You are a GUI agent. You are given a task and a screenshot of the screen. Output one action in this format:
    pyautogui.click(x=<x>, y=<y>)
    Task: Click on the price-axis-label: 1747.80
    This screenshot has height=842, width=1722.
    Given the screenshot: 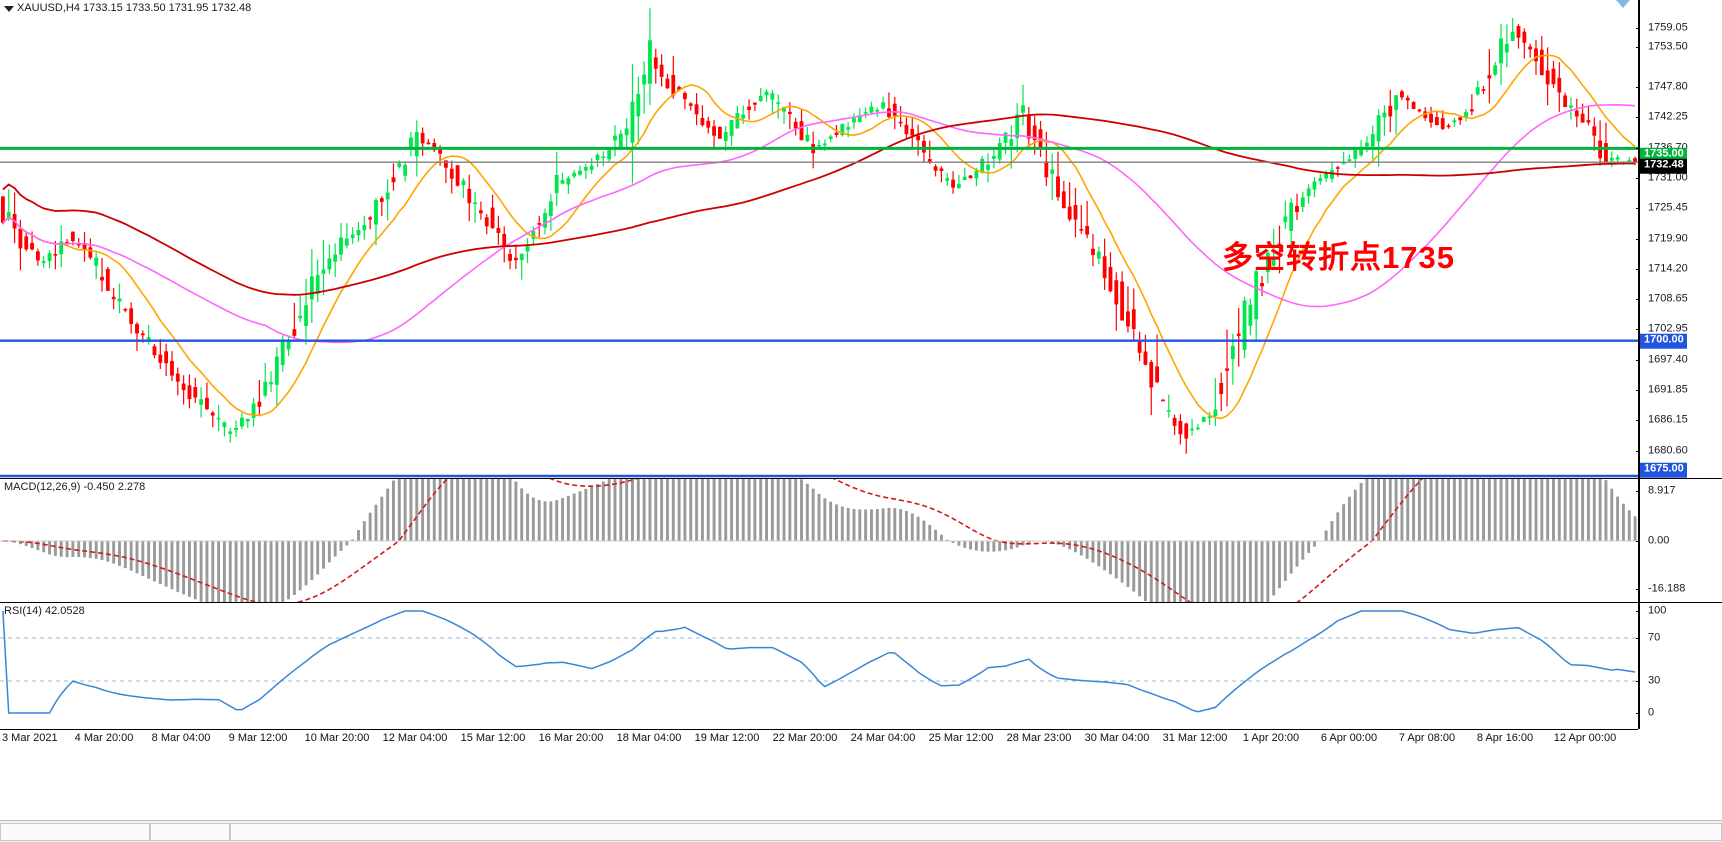 What is the action you would take?
    pyautogui.click(x=1668, y=86)
    